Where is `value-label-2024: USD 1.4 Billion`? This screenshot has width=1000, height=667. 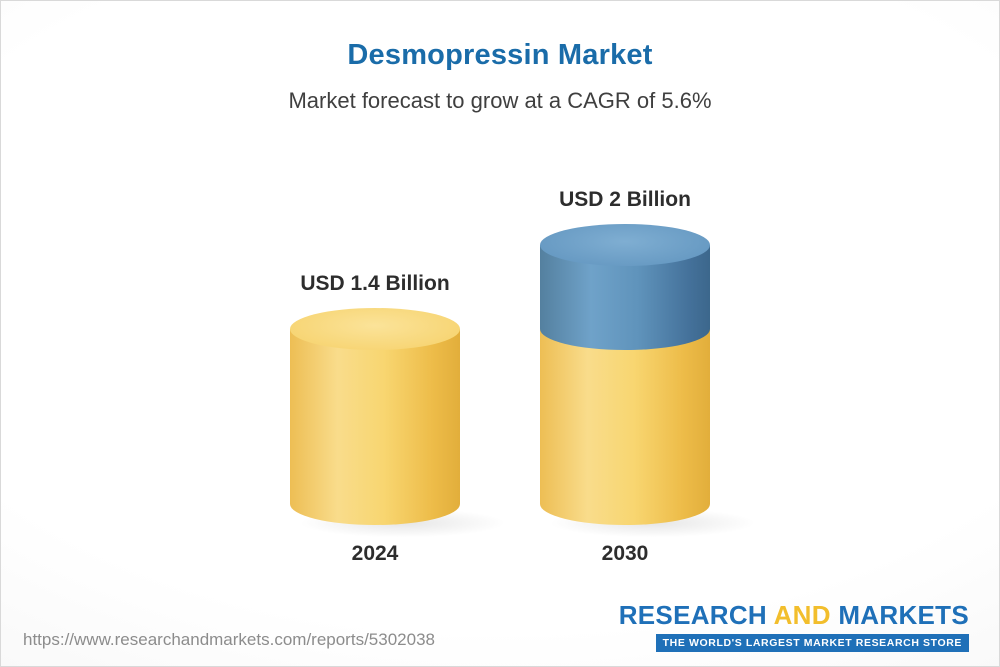
value-label-2024: USD 1.4 Billion is located at coordinates (375, 283).